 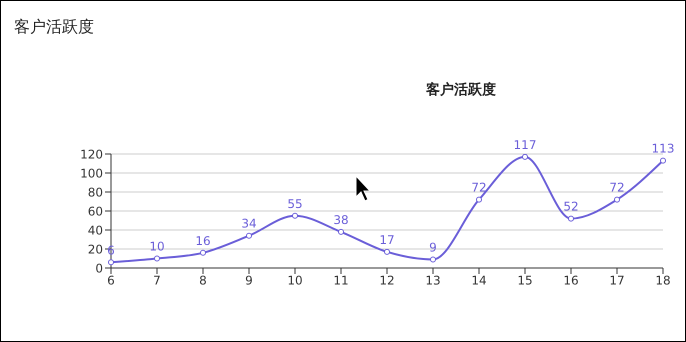 What do you see at coordinates (95, 211) in the screenshot?
I see `y-tick-label: 60` at bounding box center [95, 211].